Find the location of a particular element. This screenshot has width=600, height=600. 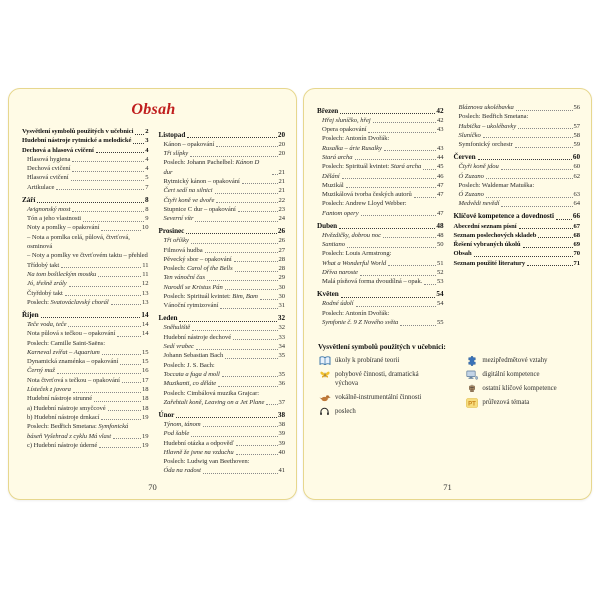

entry-page-ref: 8 is located at coordinates (146, 199).